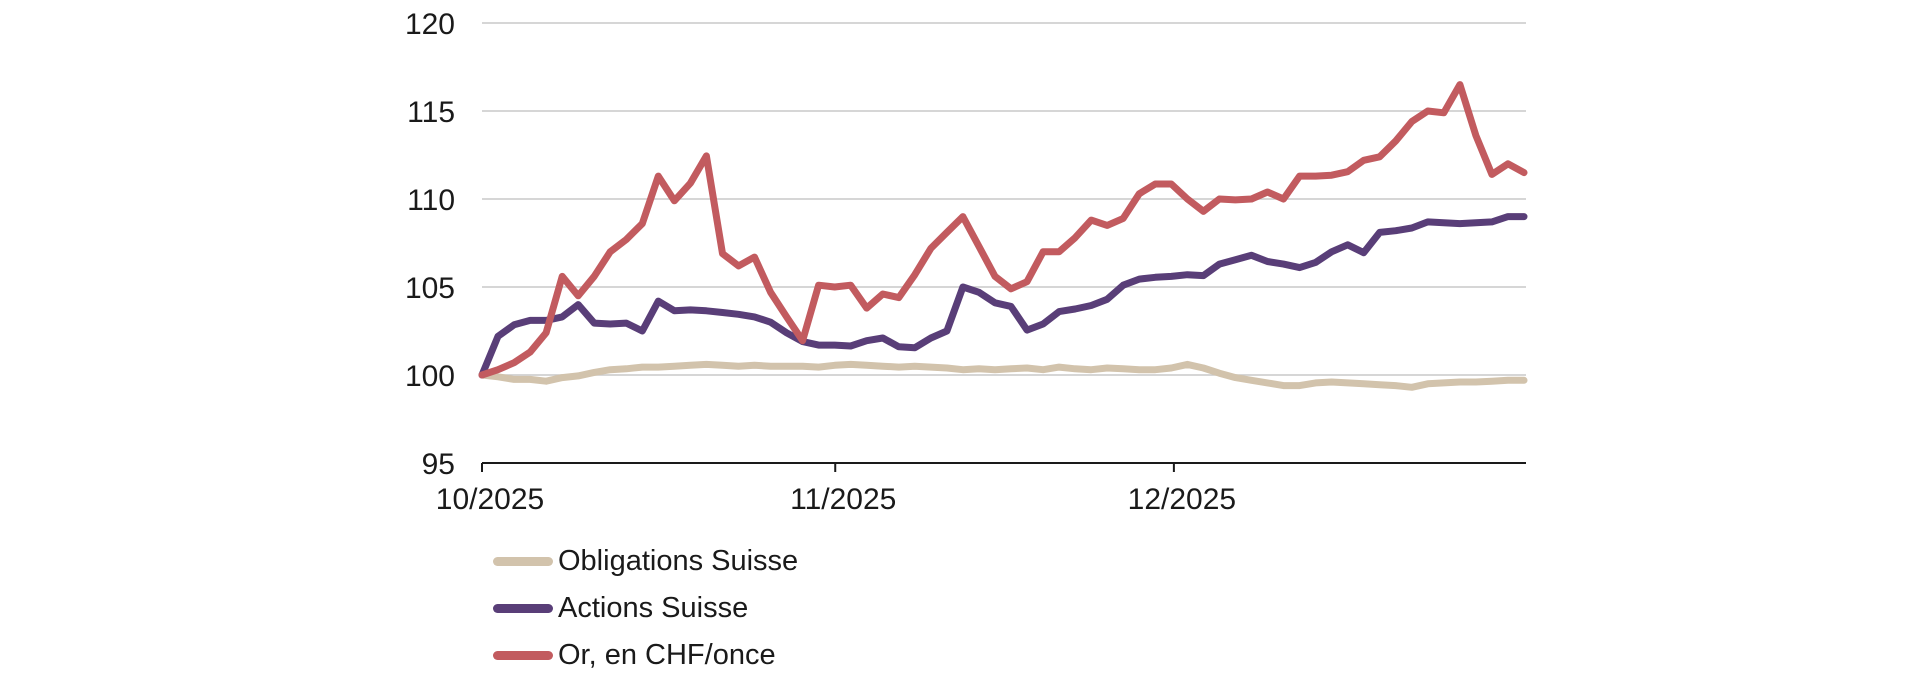  I want to click on legend-item-actions-suisse: Actions Suisse, so click(645, 608).